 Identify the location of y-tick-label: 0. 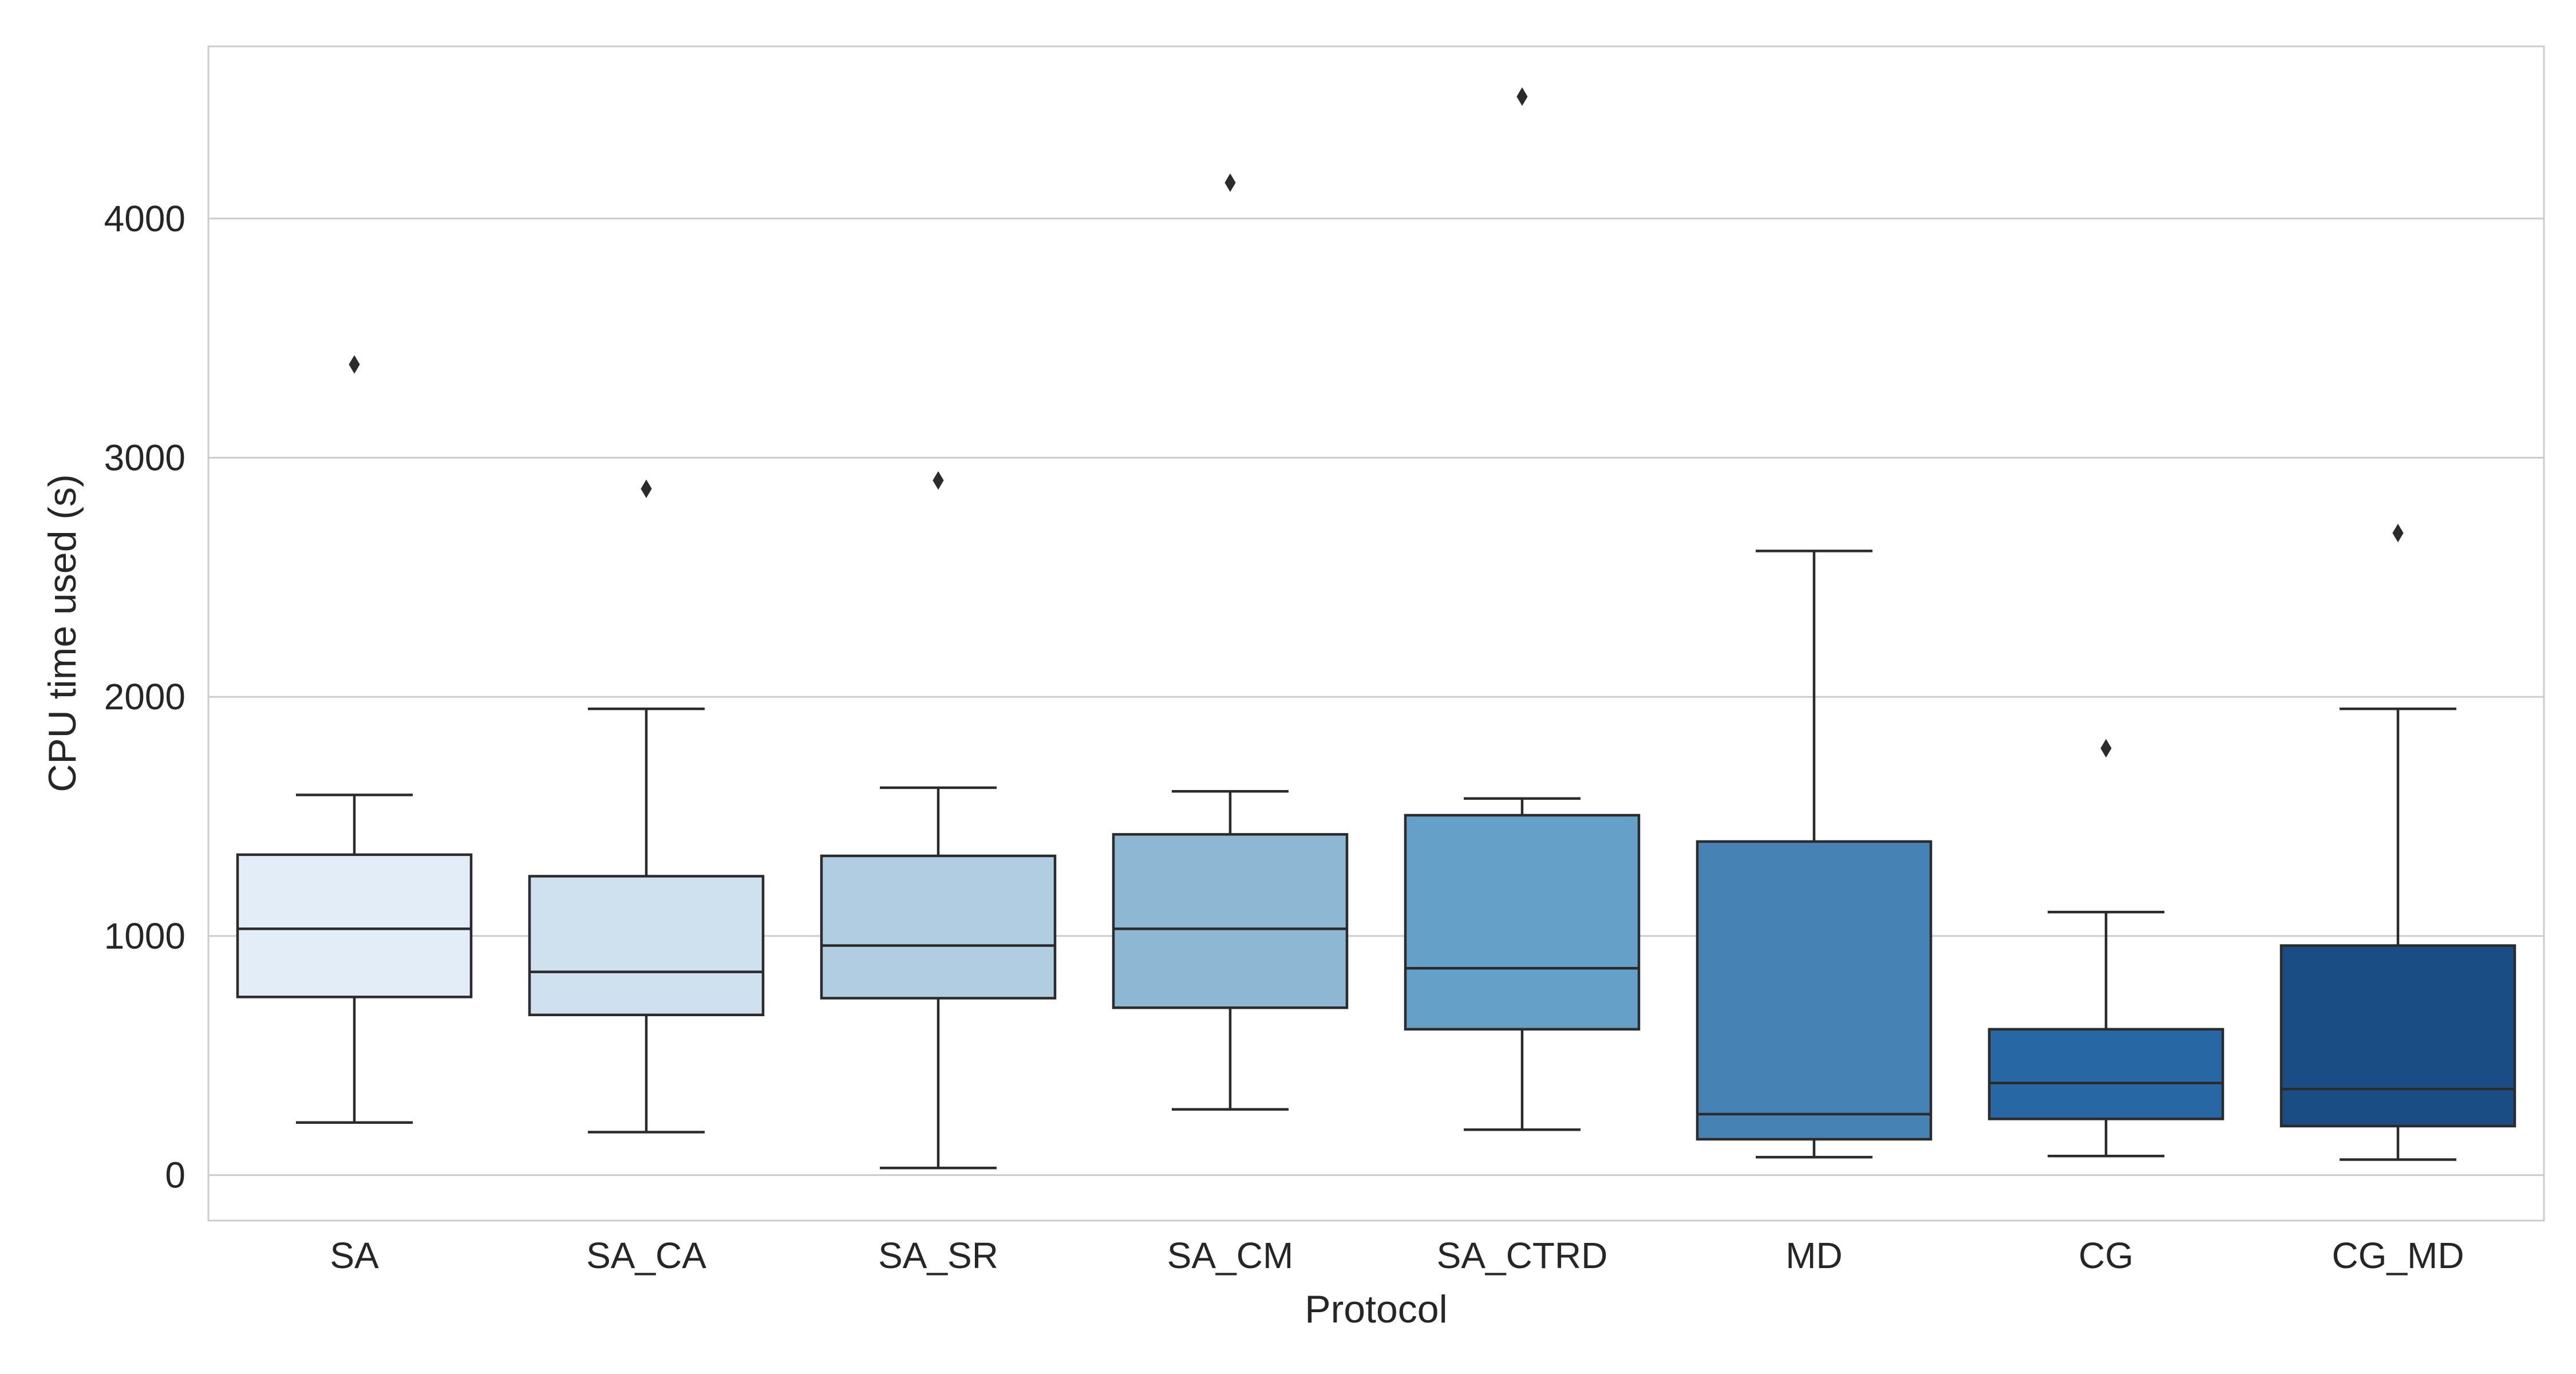
(175, 1175).